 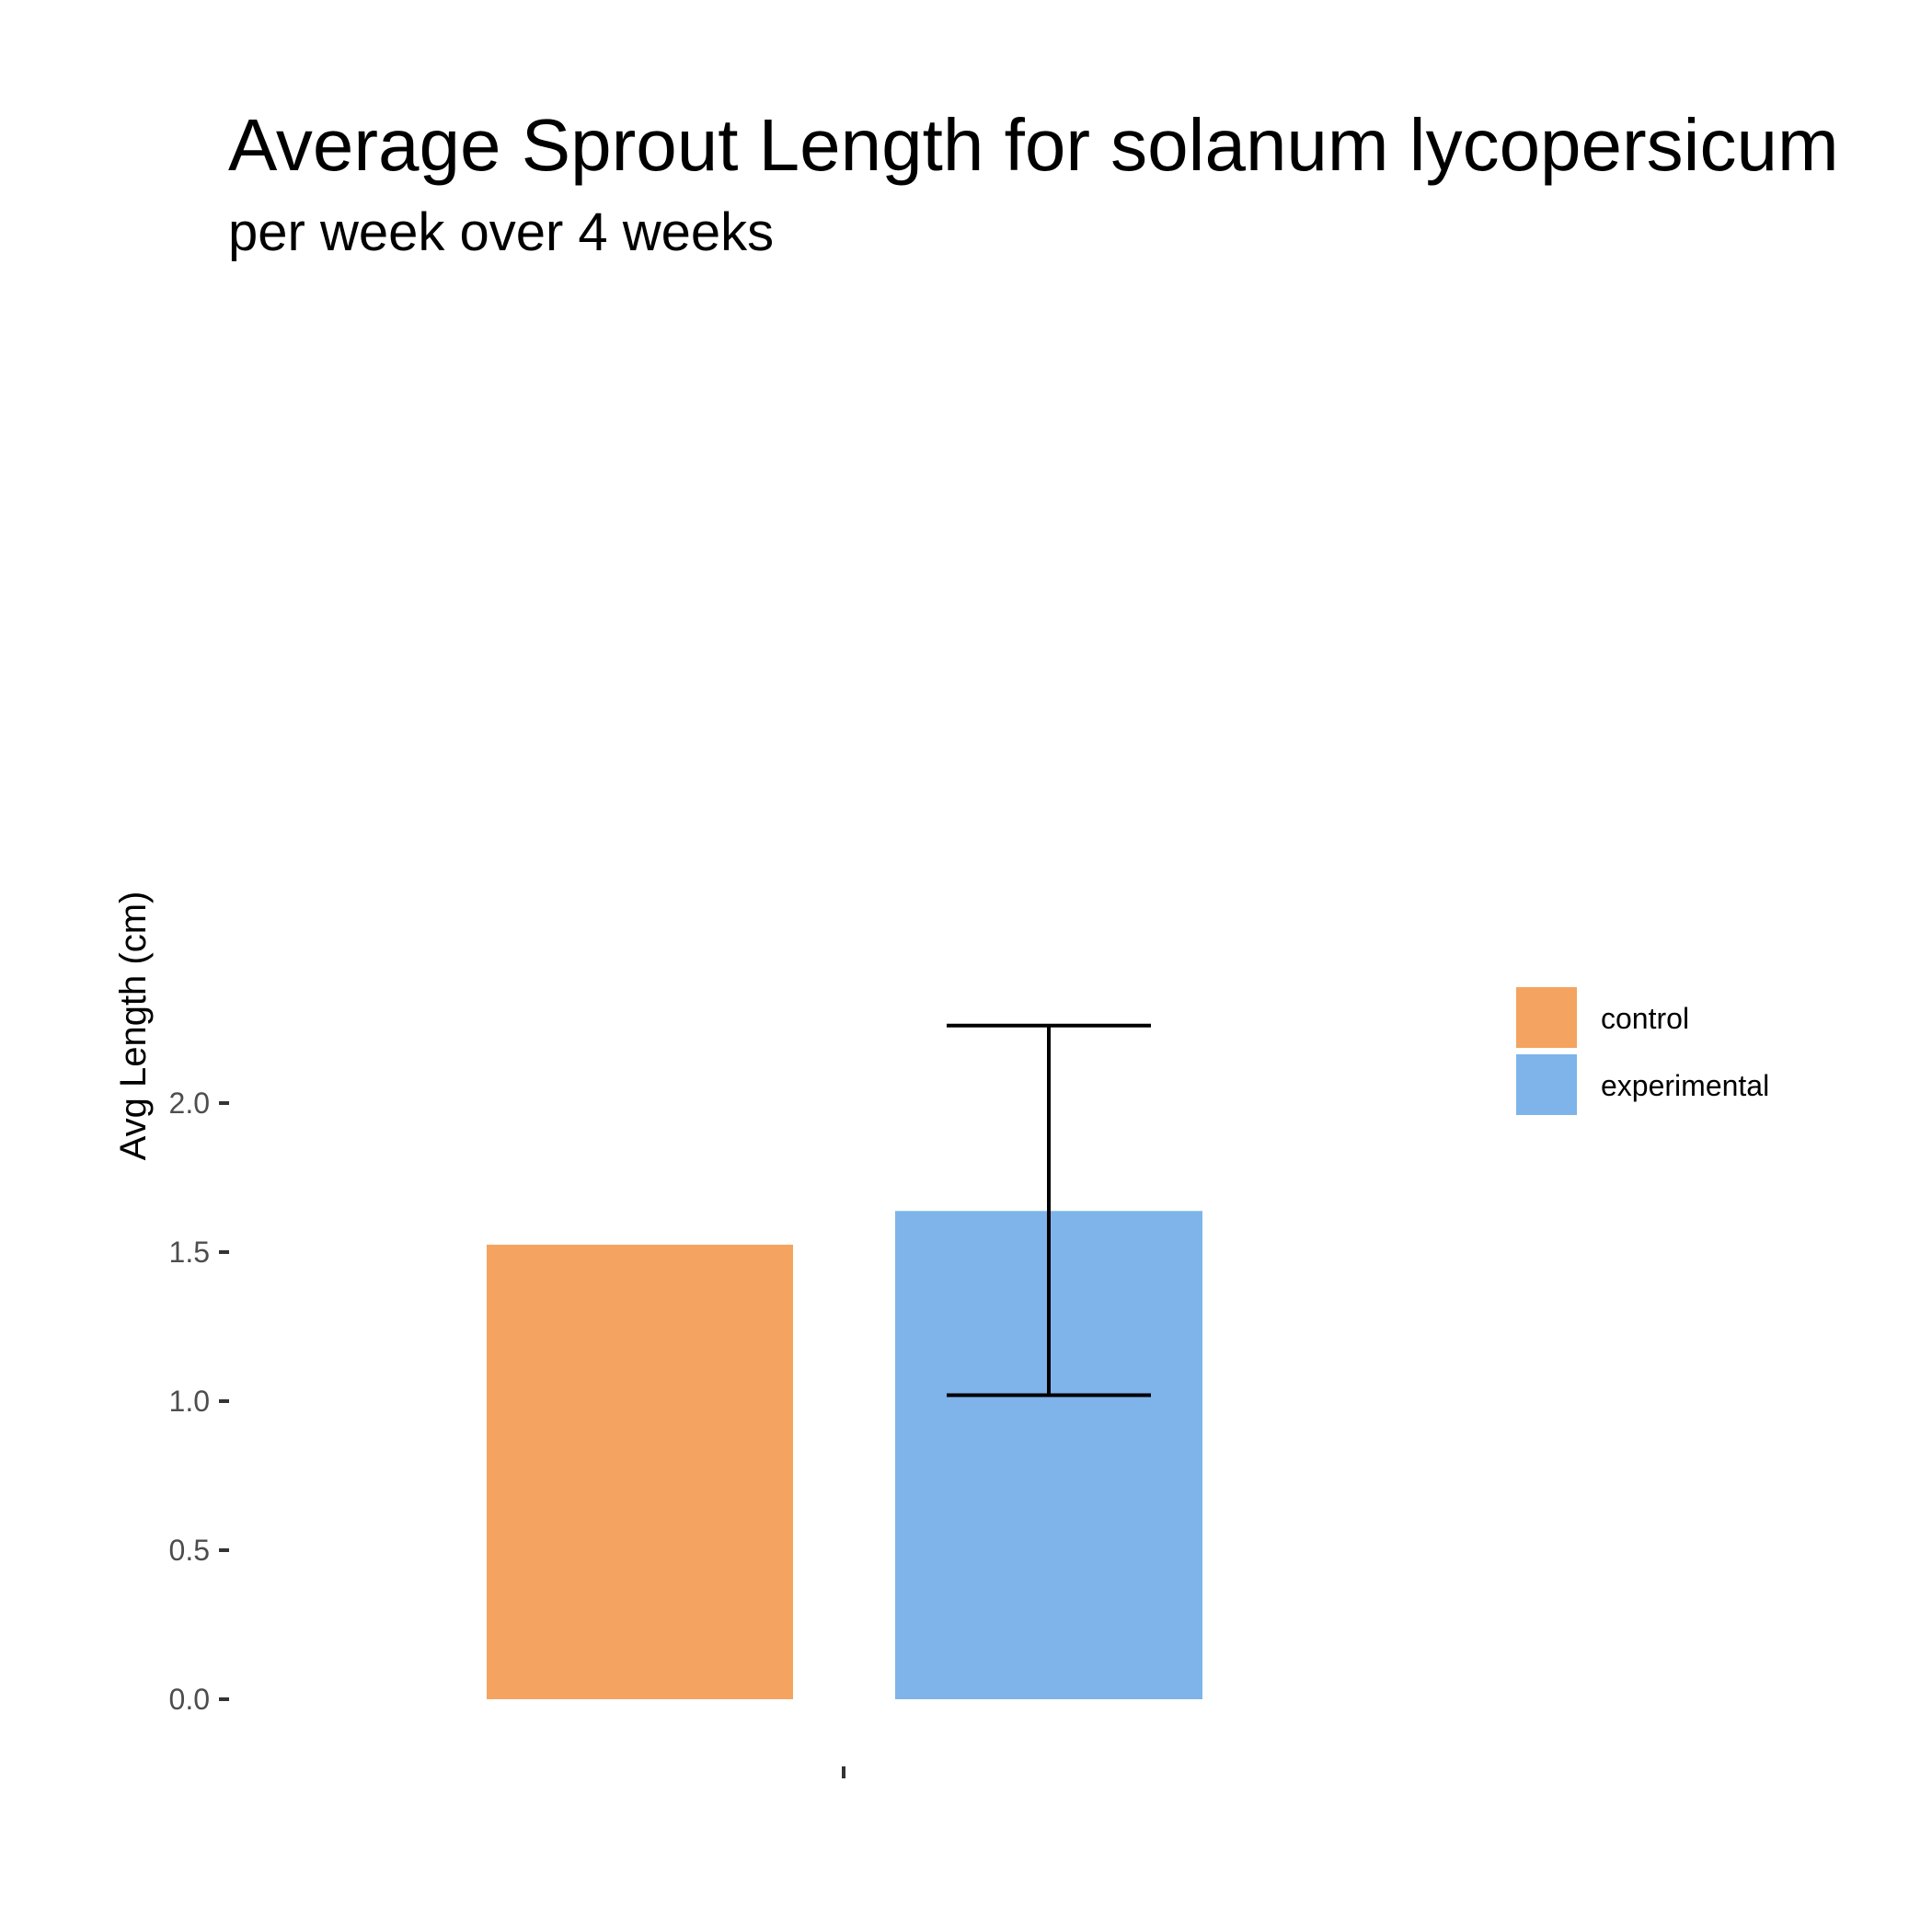 What do you see at coordinates (189, 1550) in the screenshot?
I see `y-tick-label: 0.5` at bounding box center [189, 1550].